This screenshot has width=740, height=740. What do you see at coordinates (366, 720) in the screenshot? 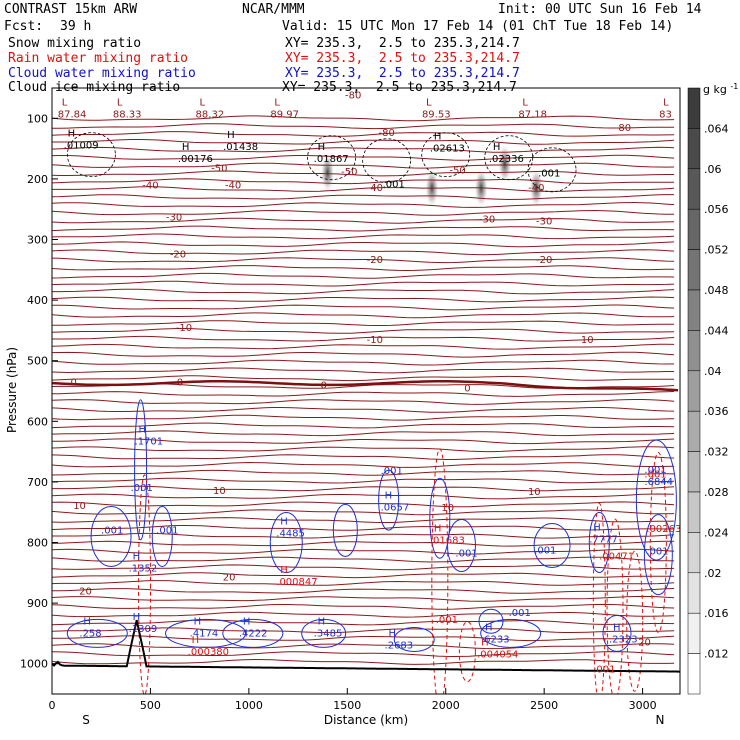
I see `x-axis-label: Distance (km)` at bounding box center [366, 720].